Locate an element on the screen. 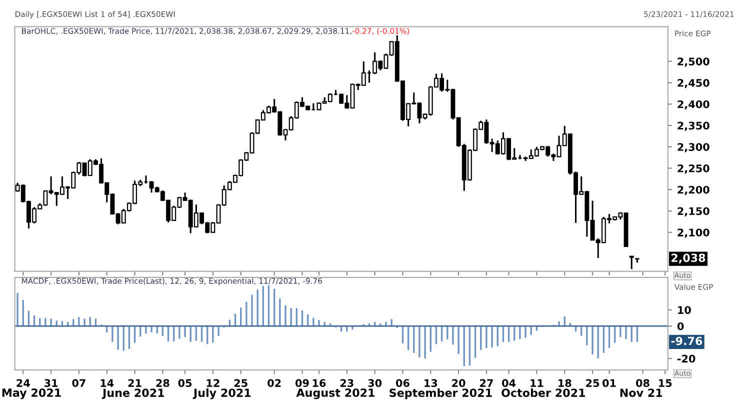  annotation: -9.76 is located at coordinates (686, 341).